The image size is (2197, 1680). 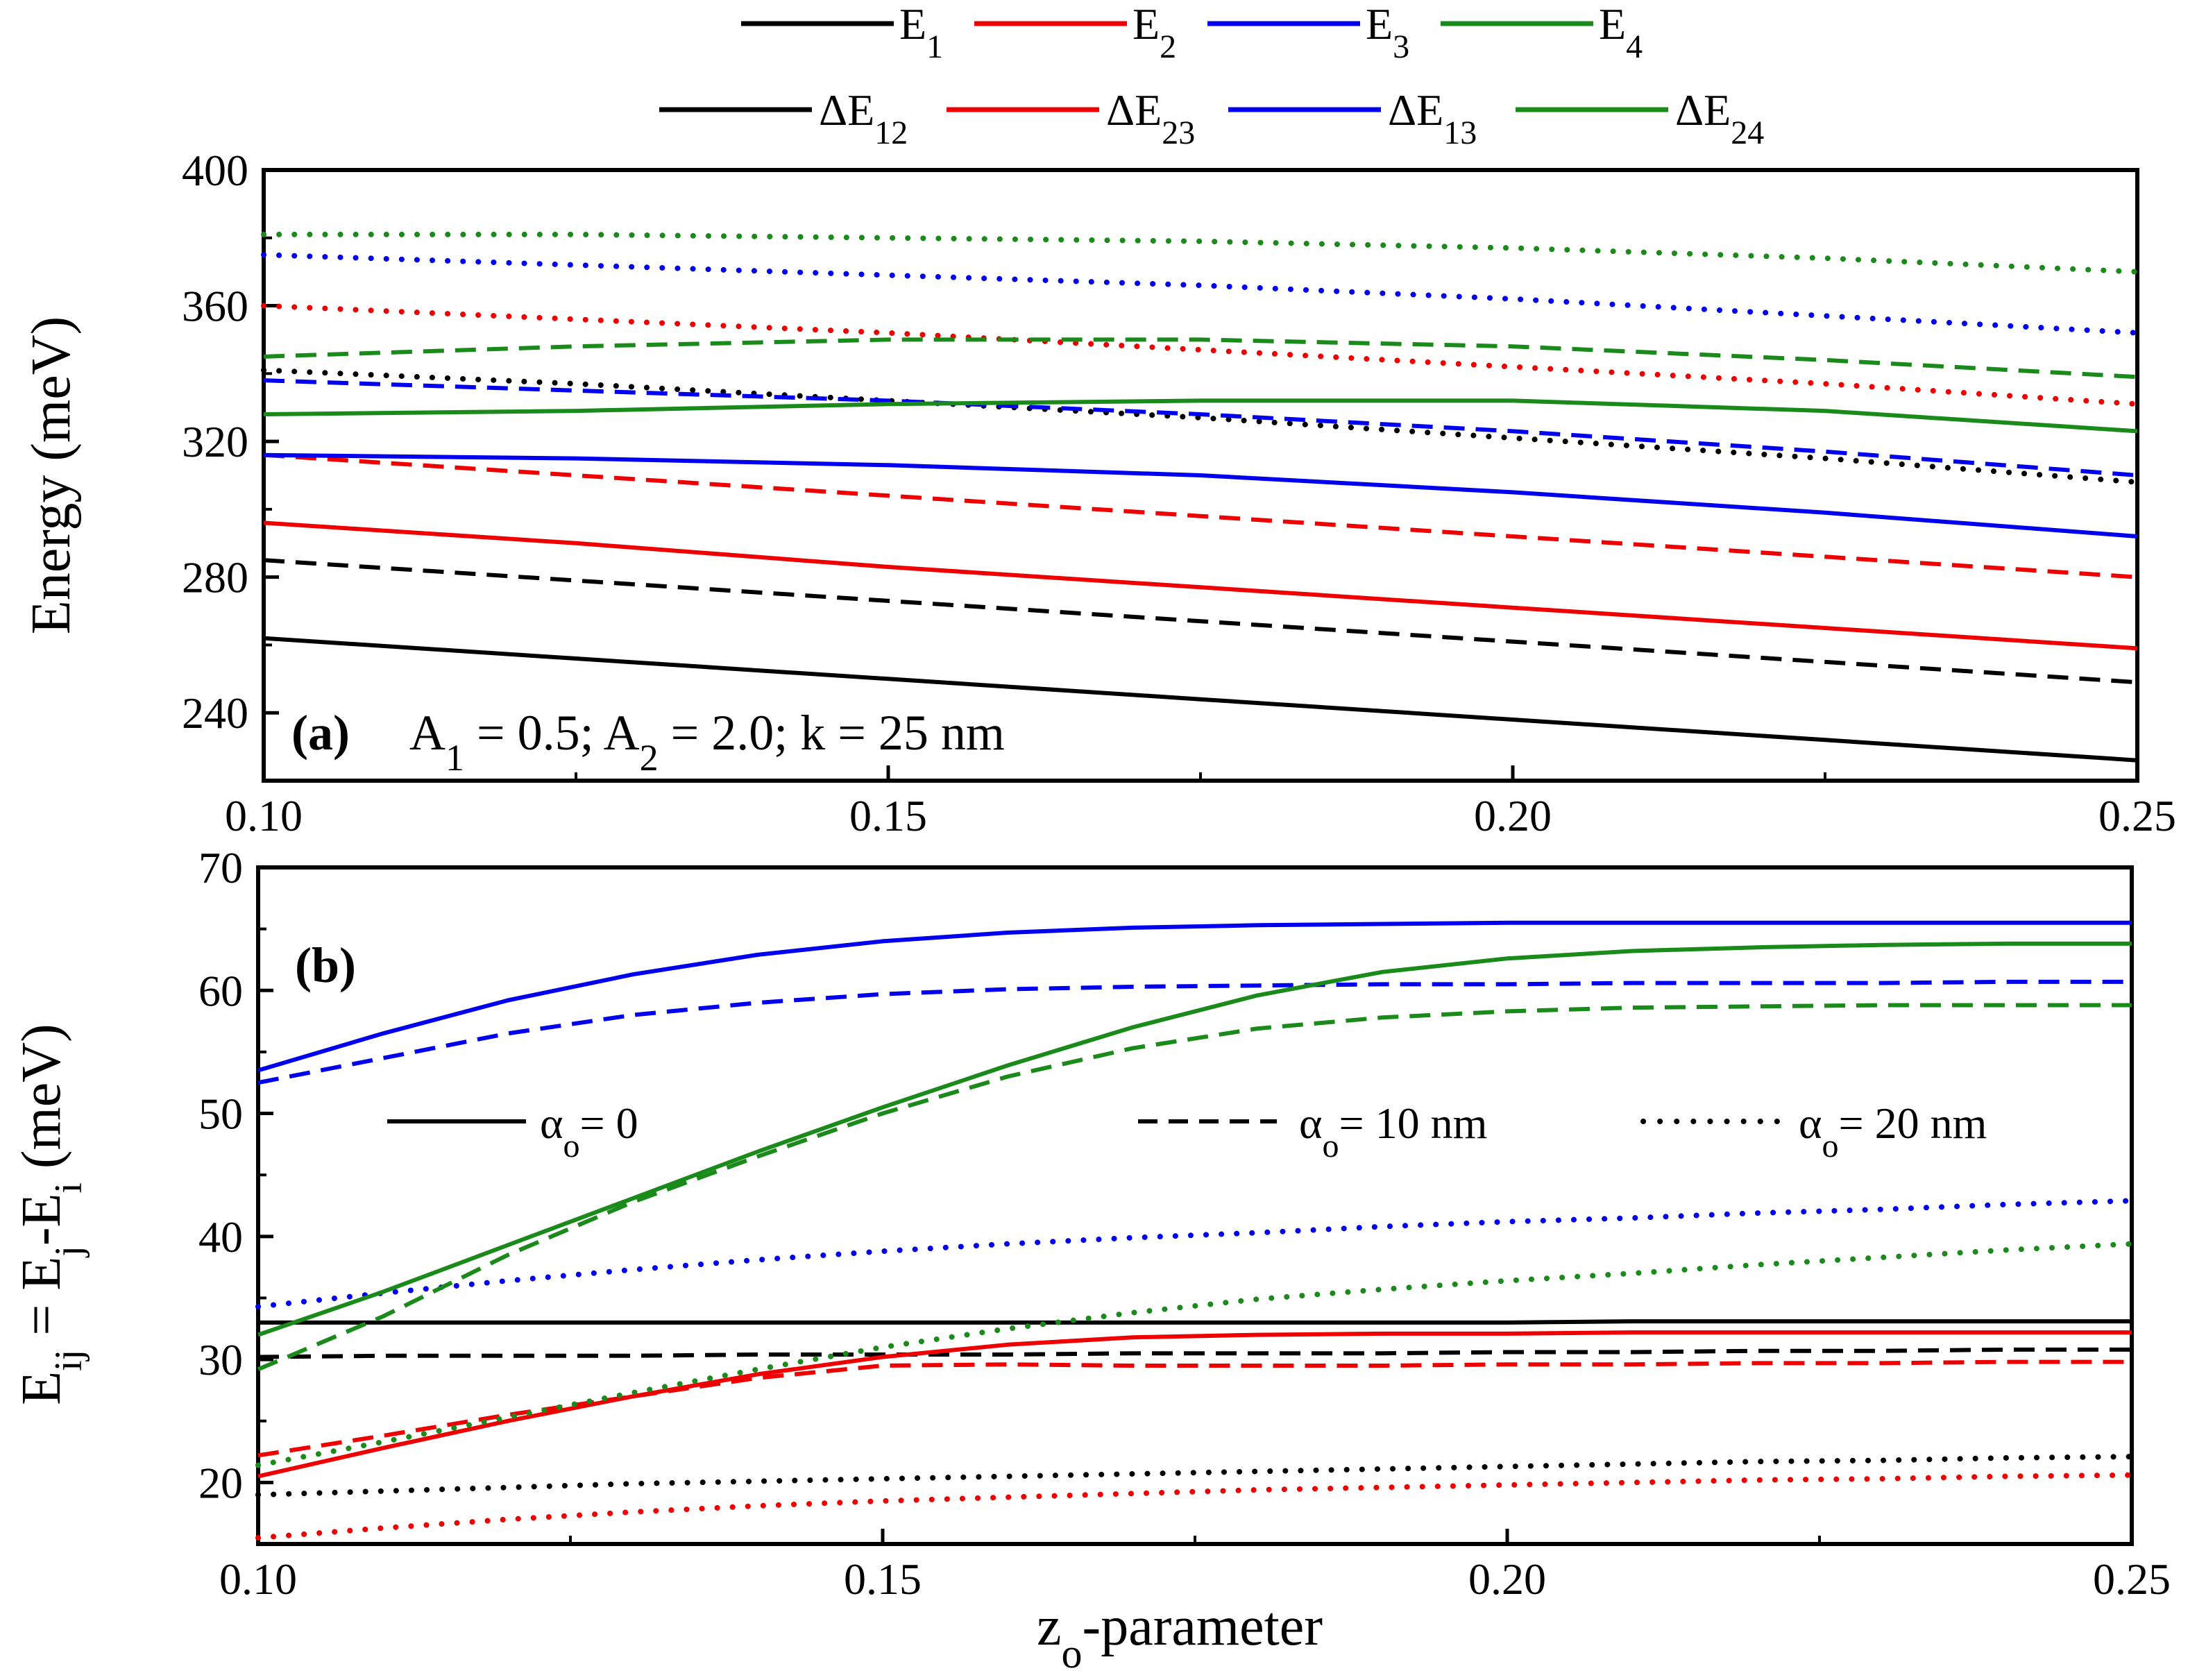 What do you see at coordinates (549, 733) in the screenshot?
I see `param-a1-value: 0.5` at bounding box center [549, 733].